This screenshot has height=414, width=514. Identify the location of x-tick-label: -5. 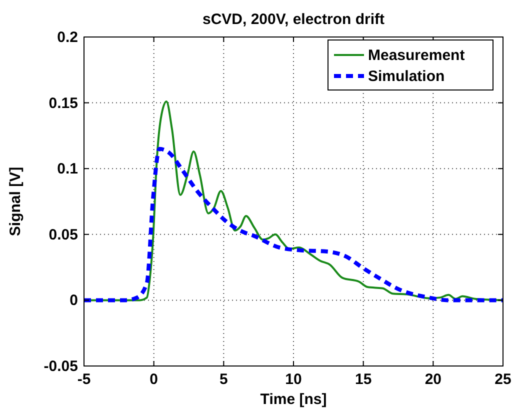
(84, 379).